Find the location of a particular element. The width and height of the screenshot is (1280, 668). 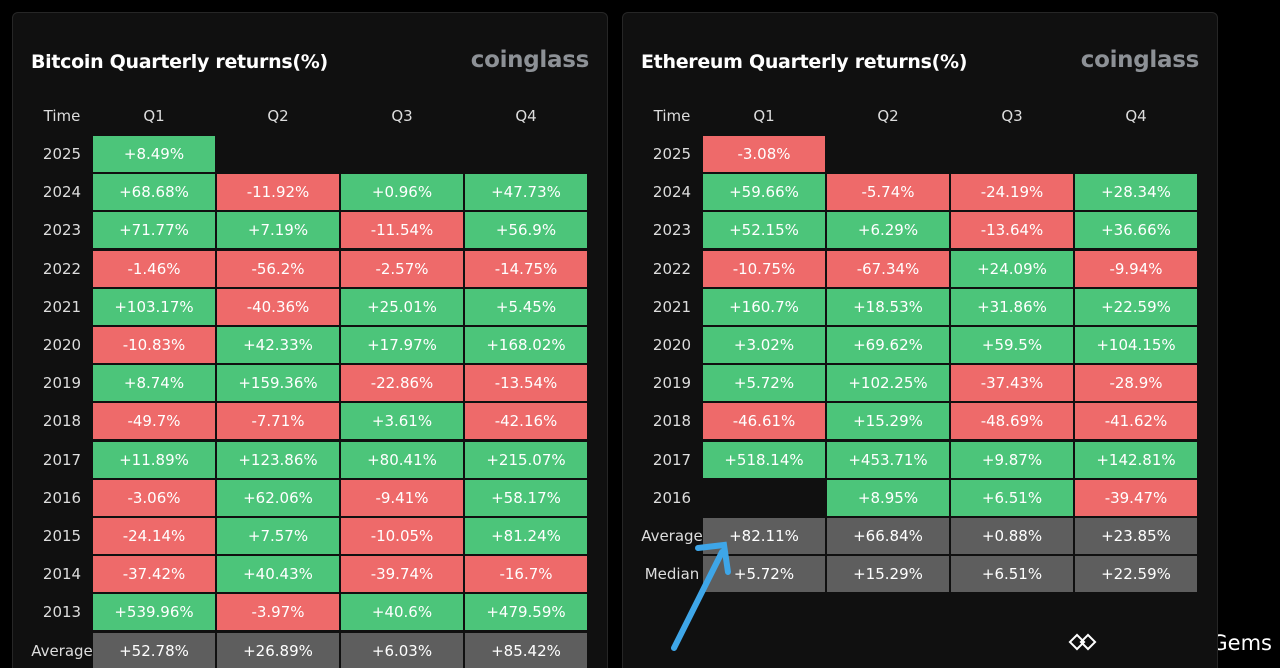

return-cell: +40.6% is located at coordinates (402, 612).